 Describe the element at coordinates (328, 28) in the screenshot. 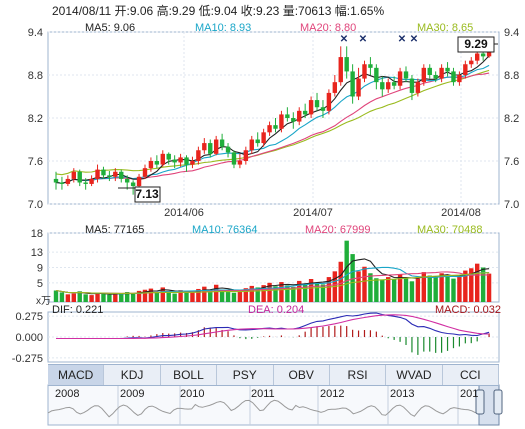

I see `price-ma20-label: MA20: 8.80` at that location.